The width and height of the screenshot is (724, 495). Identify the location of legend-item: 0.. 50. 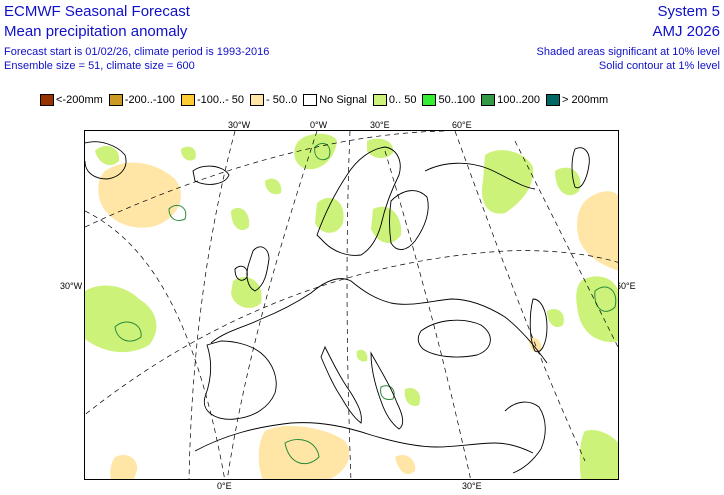
(394, 100).